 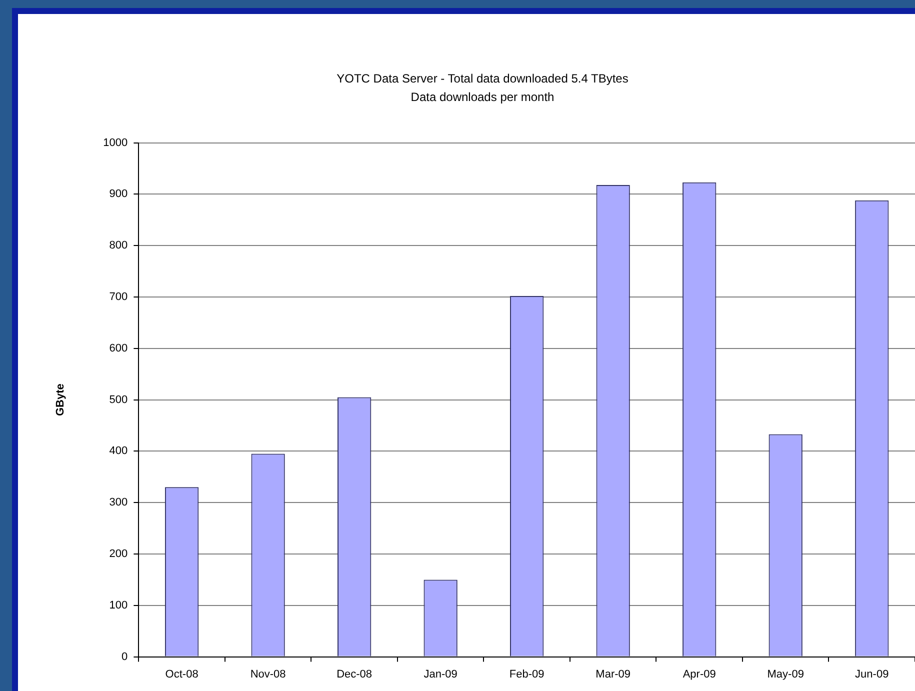 What do you see at coordinates (118, 348) in the screenshot?
I see `y-tick-label: 600` at bounding box center [118, 348].